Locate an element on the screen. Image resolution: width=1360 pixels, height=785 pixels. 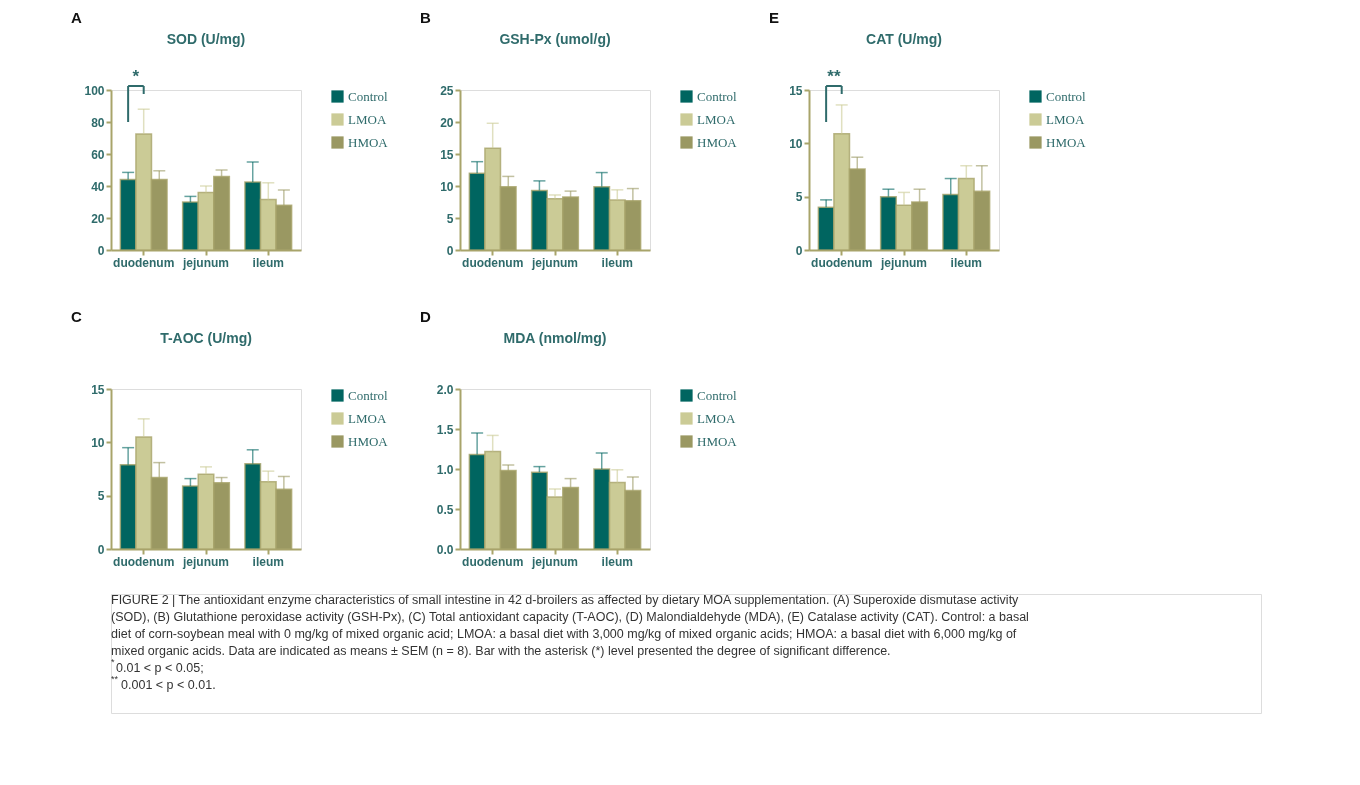
text: D is located at coordinates (425, 316).